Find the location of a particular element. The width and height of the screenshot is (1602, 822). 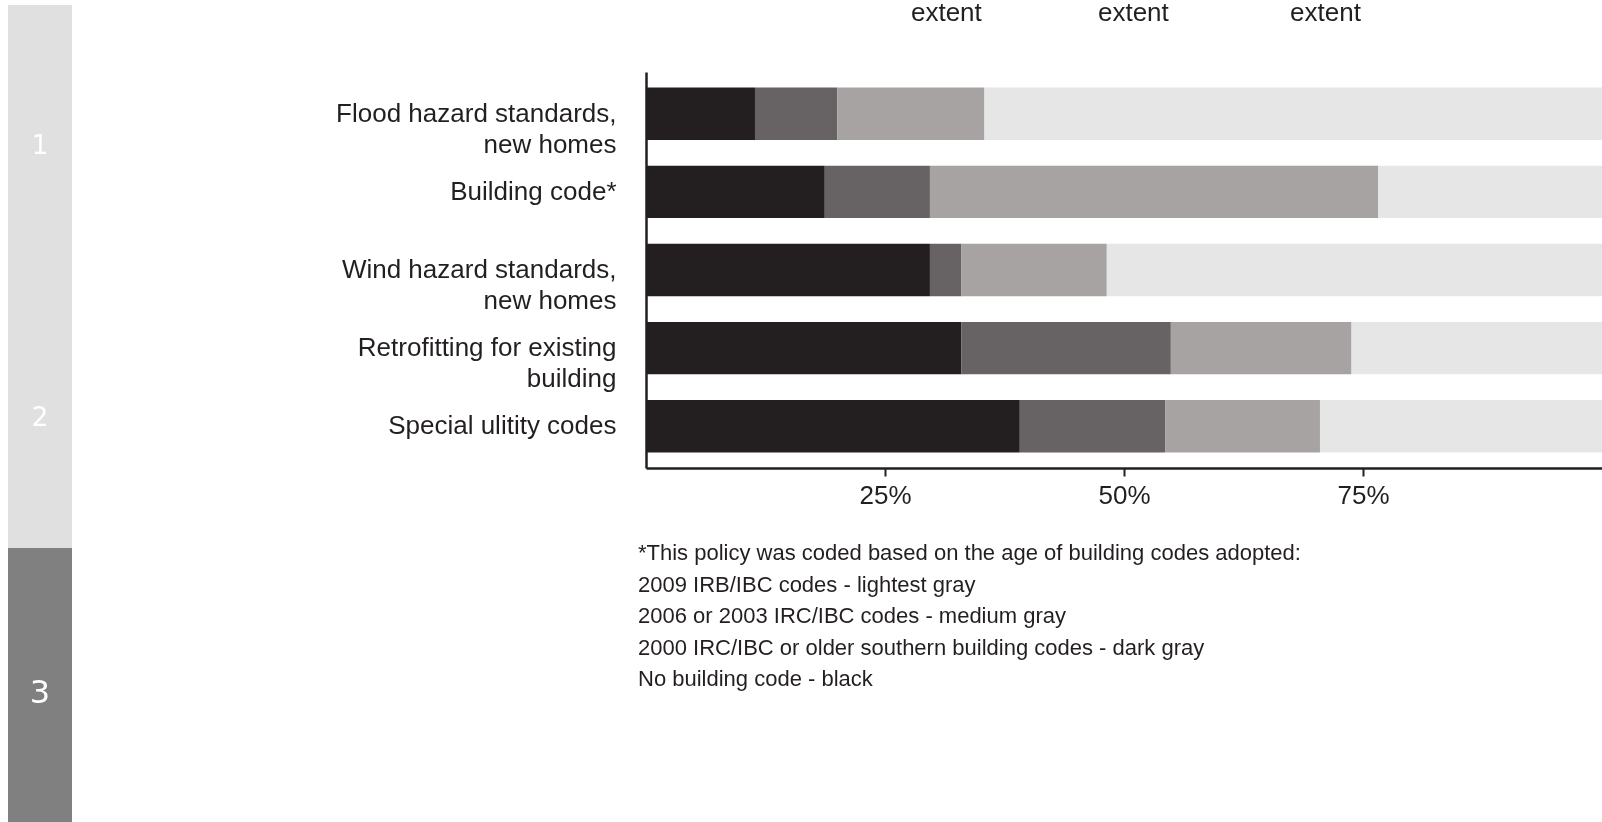

x-tick-label: 50% is located at coordinates (1124, 494).